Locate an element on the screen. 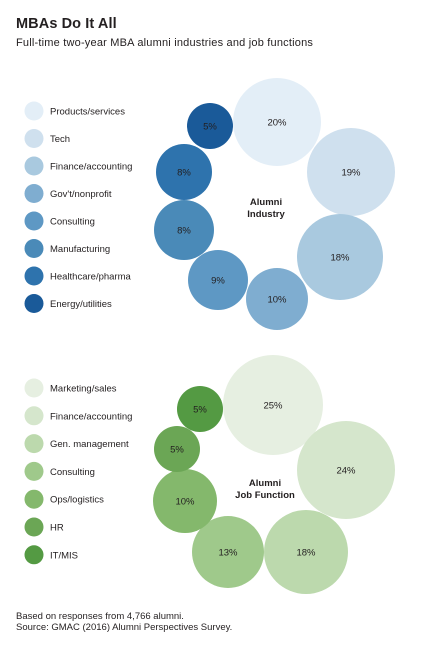 Image resolution: width=425 pixels, height=658 pixels. legend-swatch-tech is located at coordinates (34, 138).